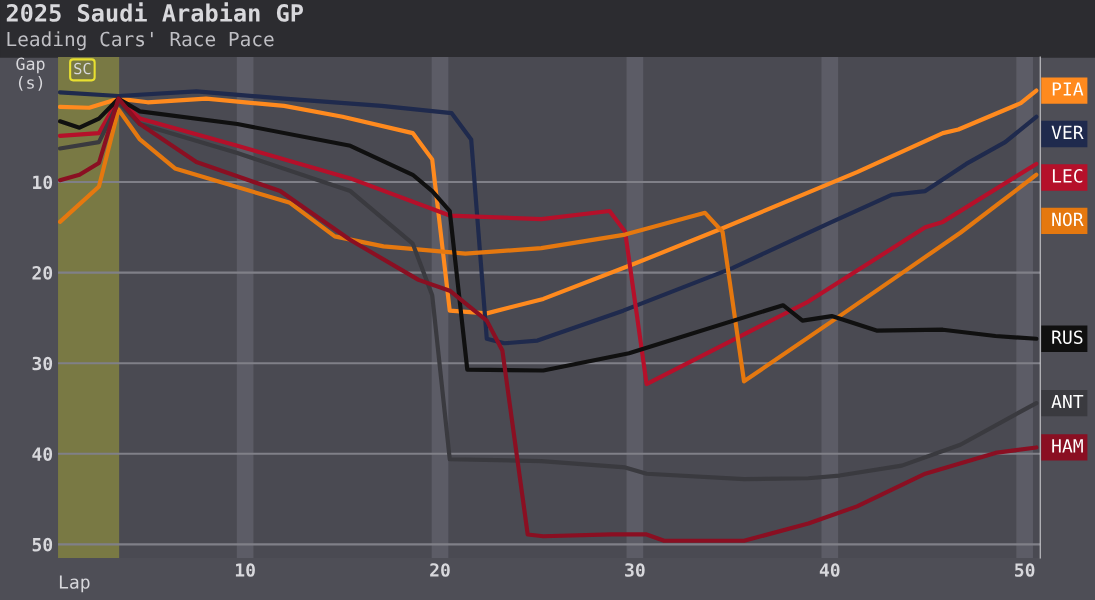 Image resolution: width=1095 pixels, height=600 pixels. I want to click on y-tick-label: 50, so click(42, 544).